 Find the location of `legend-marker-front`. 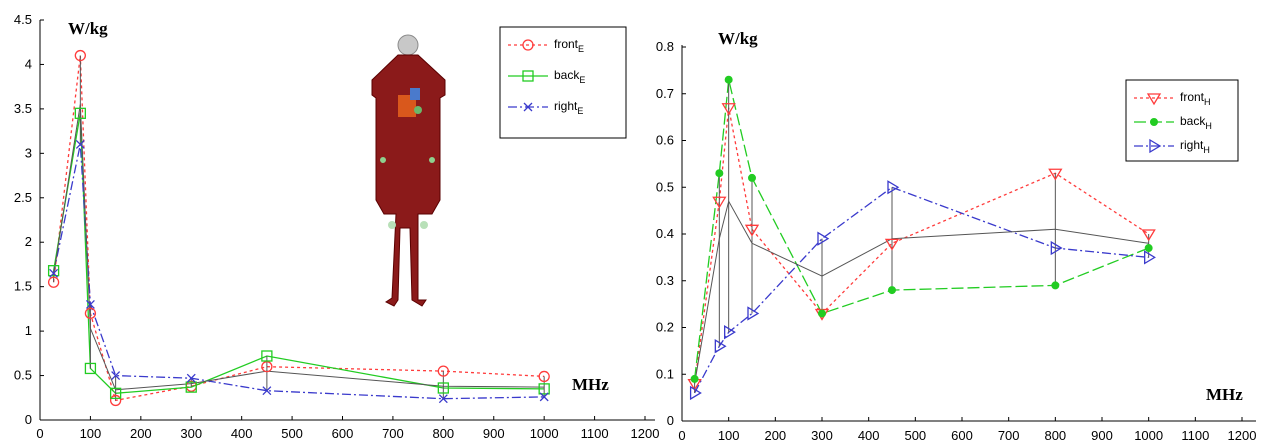

legend-marker-front is located at coordinates (1154, 99).